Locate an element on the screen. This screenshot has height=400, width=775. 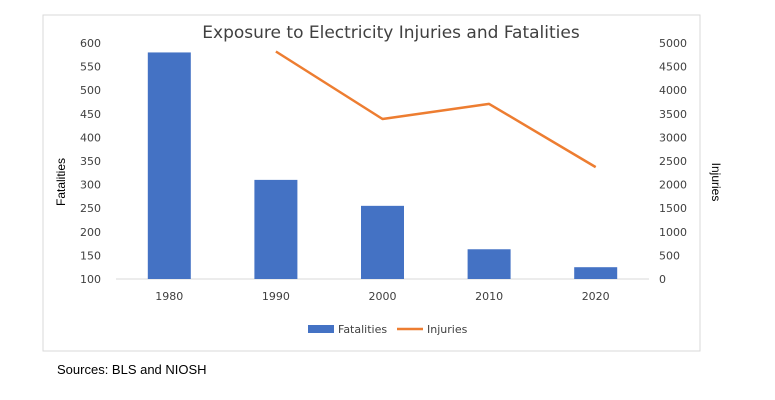
y2-tick-label: 4500 is located at coordinates (673, 67).